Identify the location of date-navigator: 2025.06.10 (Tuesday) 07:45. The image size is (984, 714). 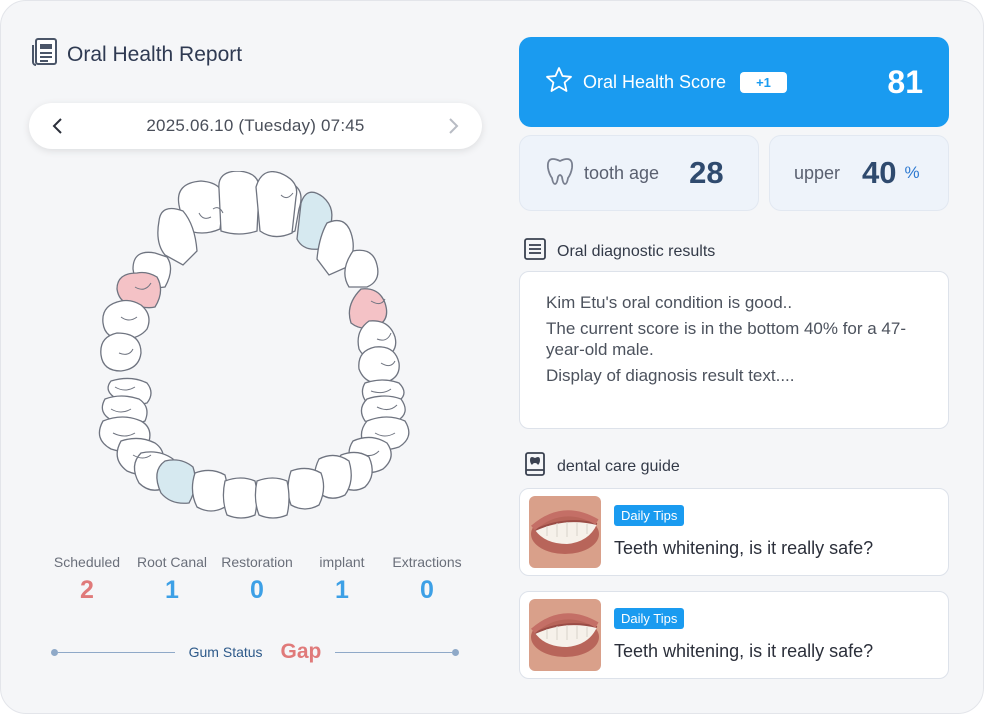
(255, 126).